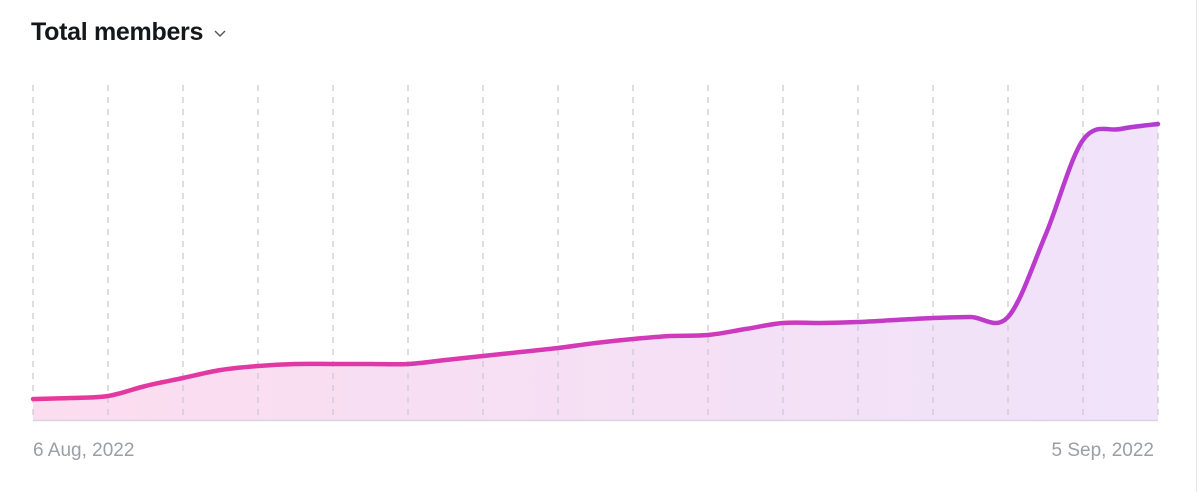 Image resolution: width=1200 pixels, height=492 pixels. I want to click on x-tick-label-end: 5 Sep, 2022, so click(1102, 450).